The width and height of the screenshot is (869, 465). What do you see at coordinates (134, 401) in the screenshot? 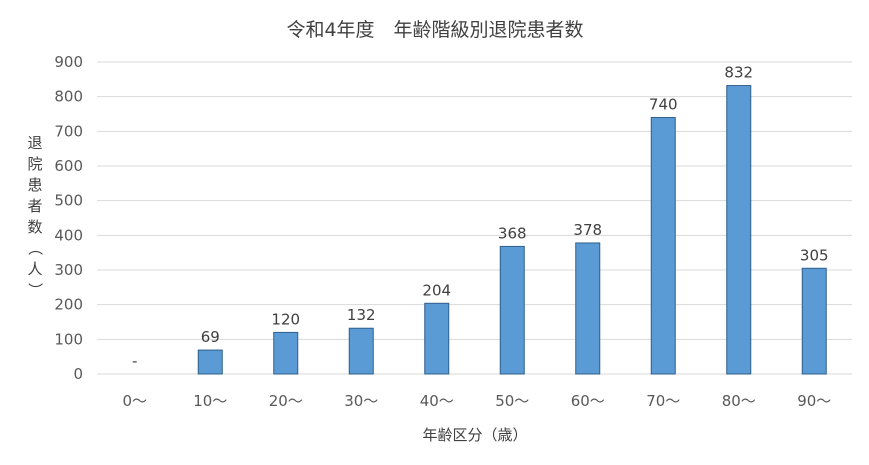
I see `x-tick-label: 0～` at bounding box center [134, 401].